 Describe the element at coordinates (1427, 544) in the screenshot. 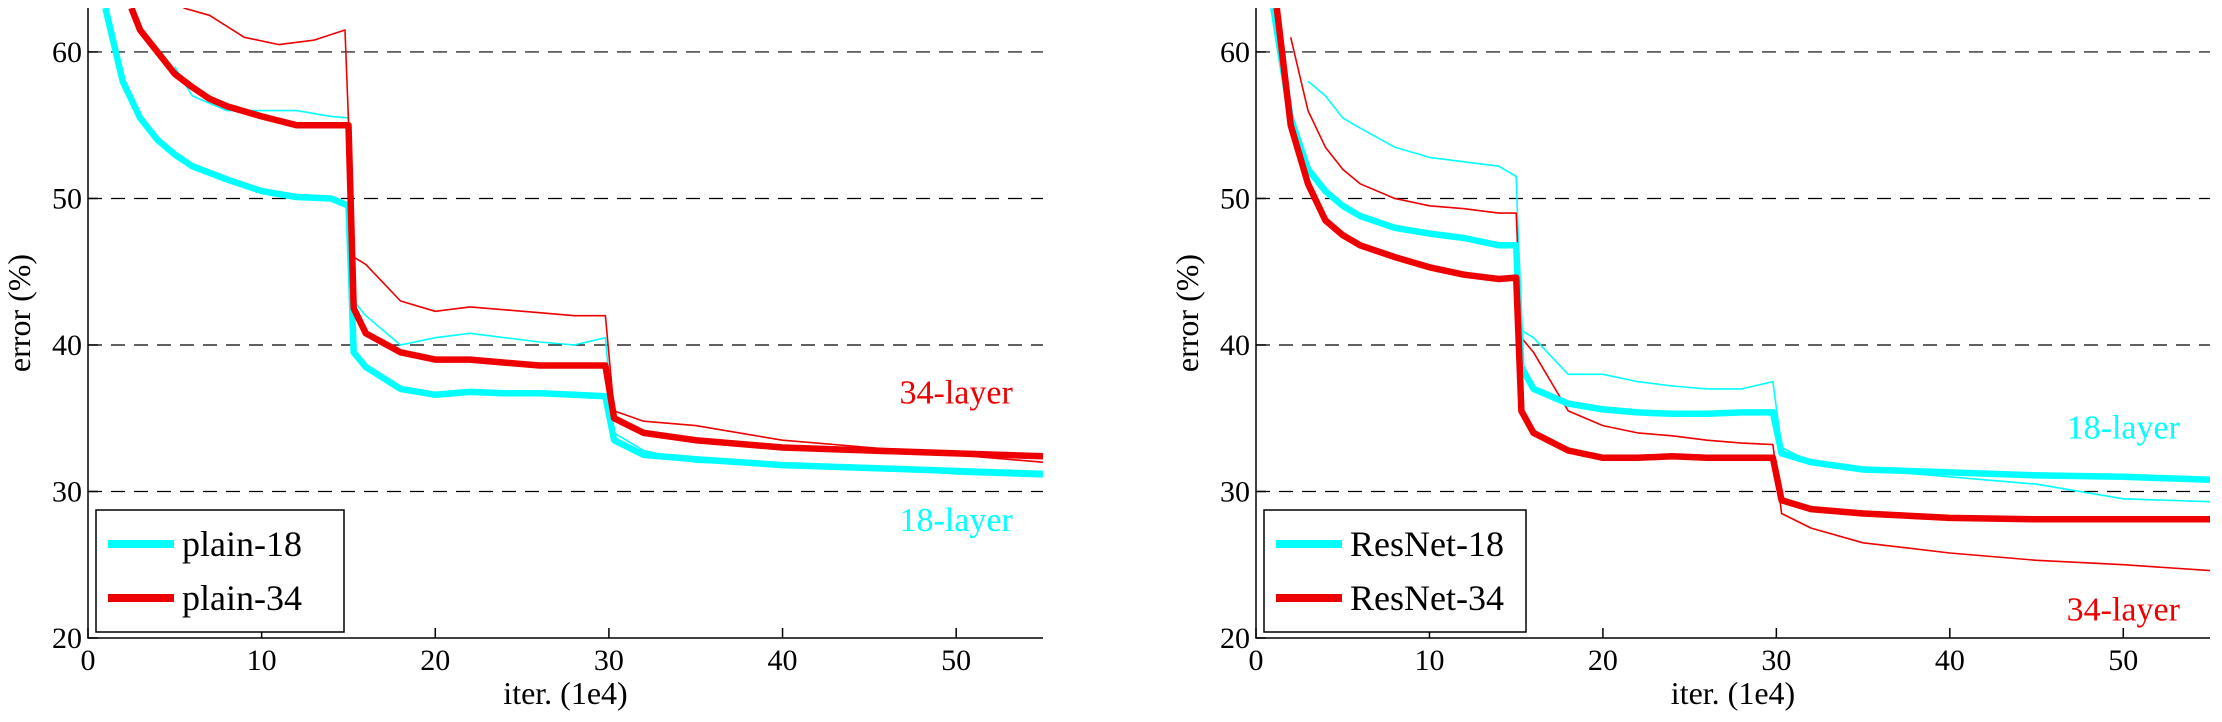

I see `legend-label: ResNet-18` at that location.